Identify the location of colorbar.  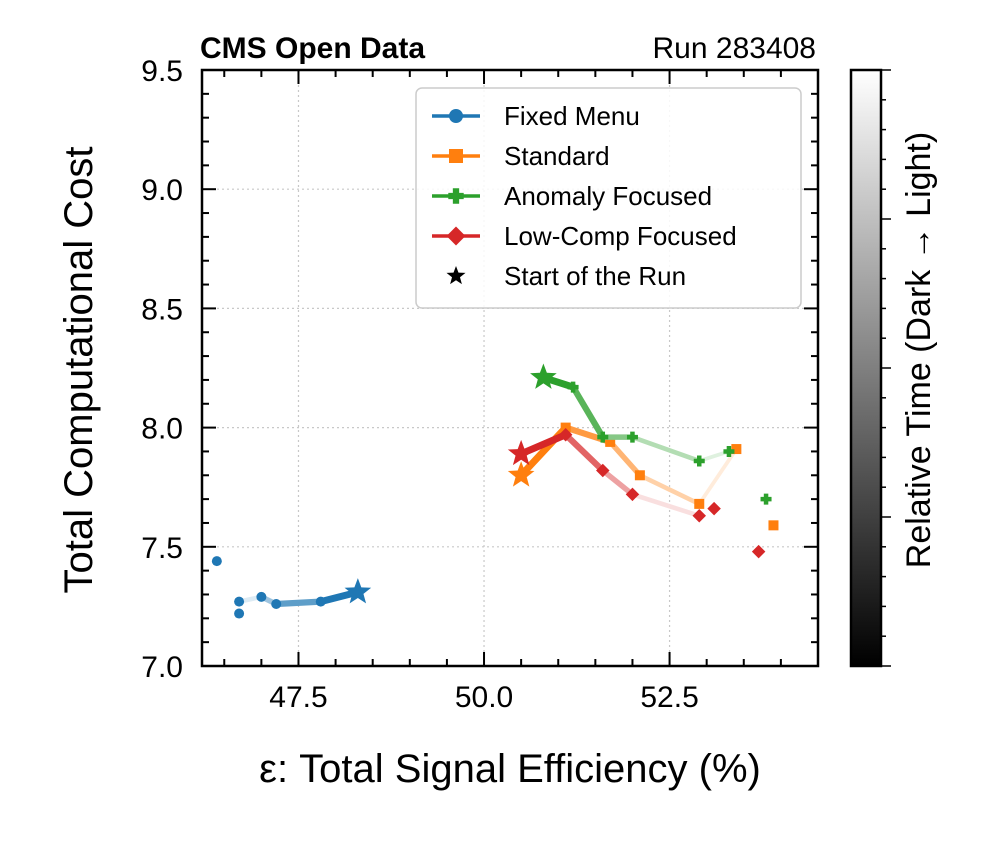
(866, 368).